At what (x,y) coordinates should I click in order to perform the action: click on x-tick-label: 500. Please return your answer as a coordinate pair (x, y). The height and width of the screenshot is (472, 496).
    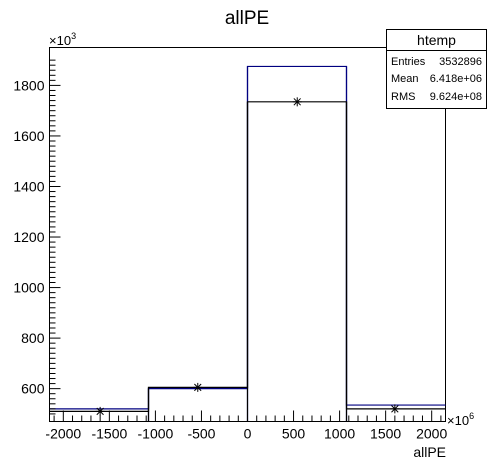
    Looking at the image, I should click on (294, 434).